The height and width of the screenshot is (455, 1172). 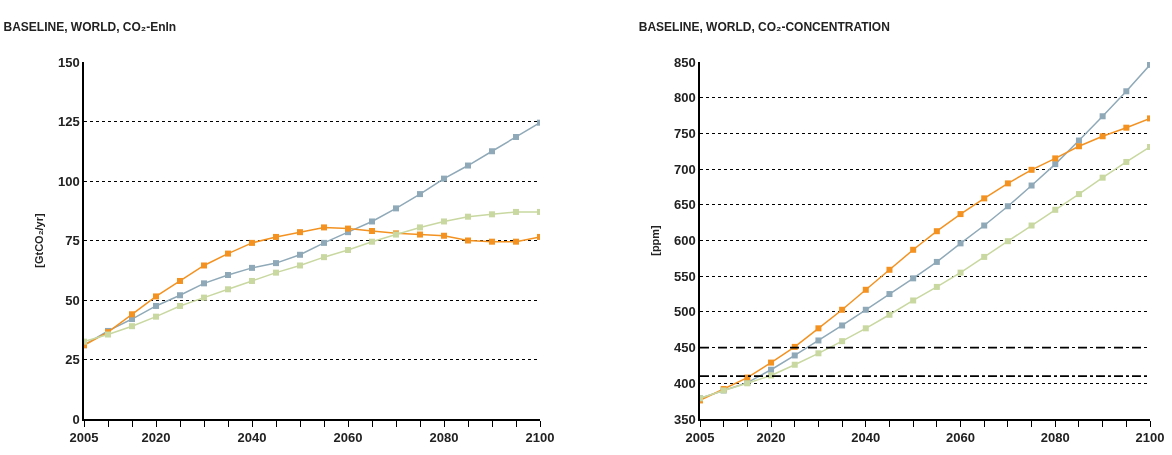 I want to click on y-tick-label: 750, so click(x=684, y=133).